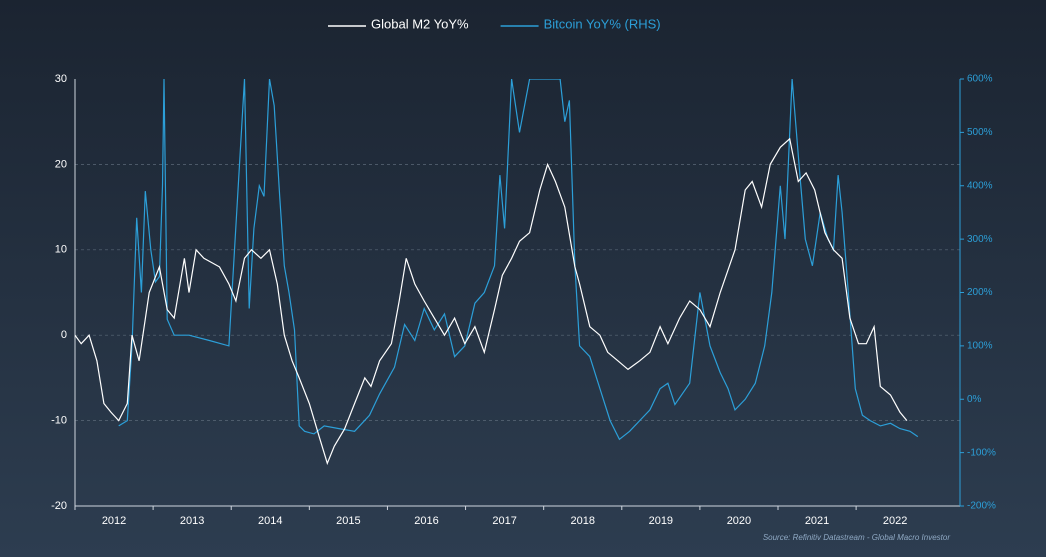 The width and height of the screenshot is (1046, 557). What do you see at coordinates (980, 132) in the screenshot?
I see `y2-tick-label: 500%` at bounding box center [980, 132].